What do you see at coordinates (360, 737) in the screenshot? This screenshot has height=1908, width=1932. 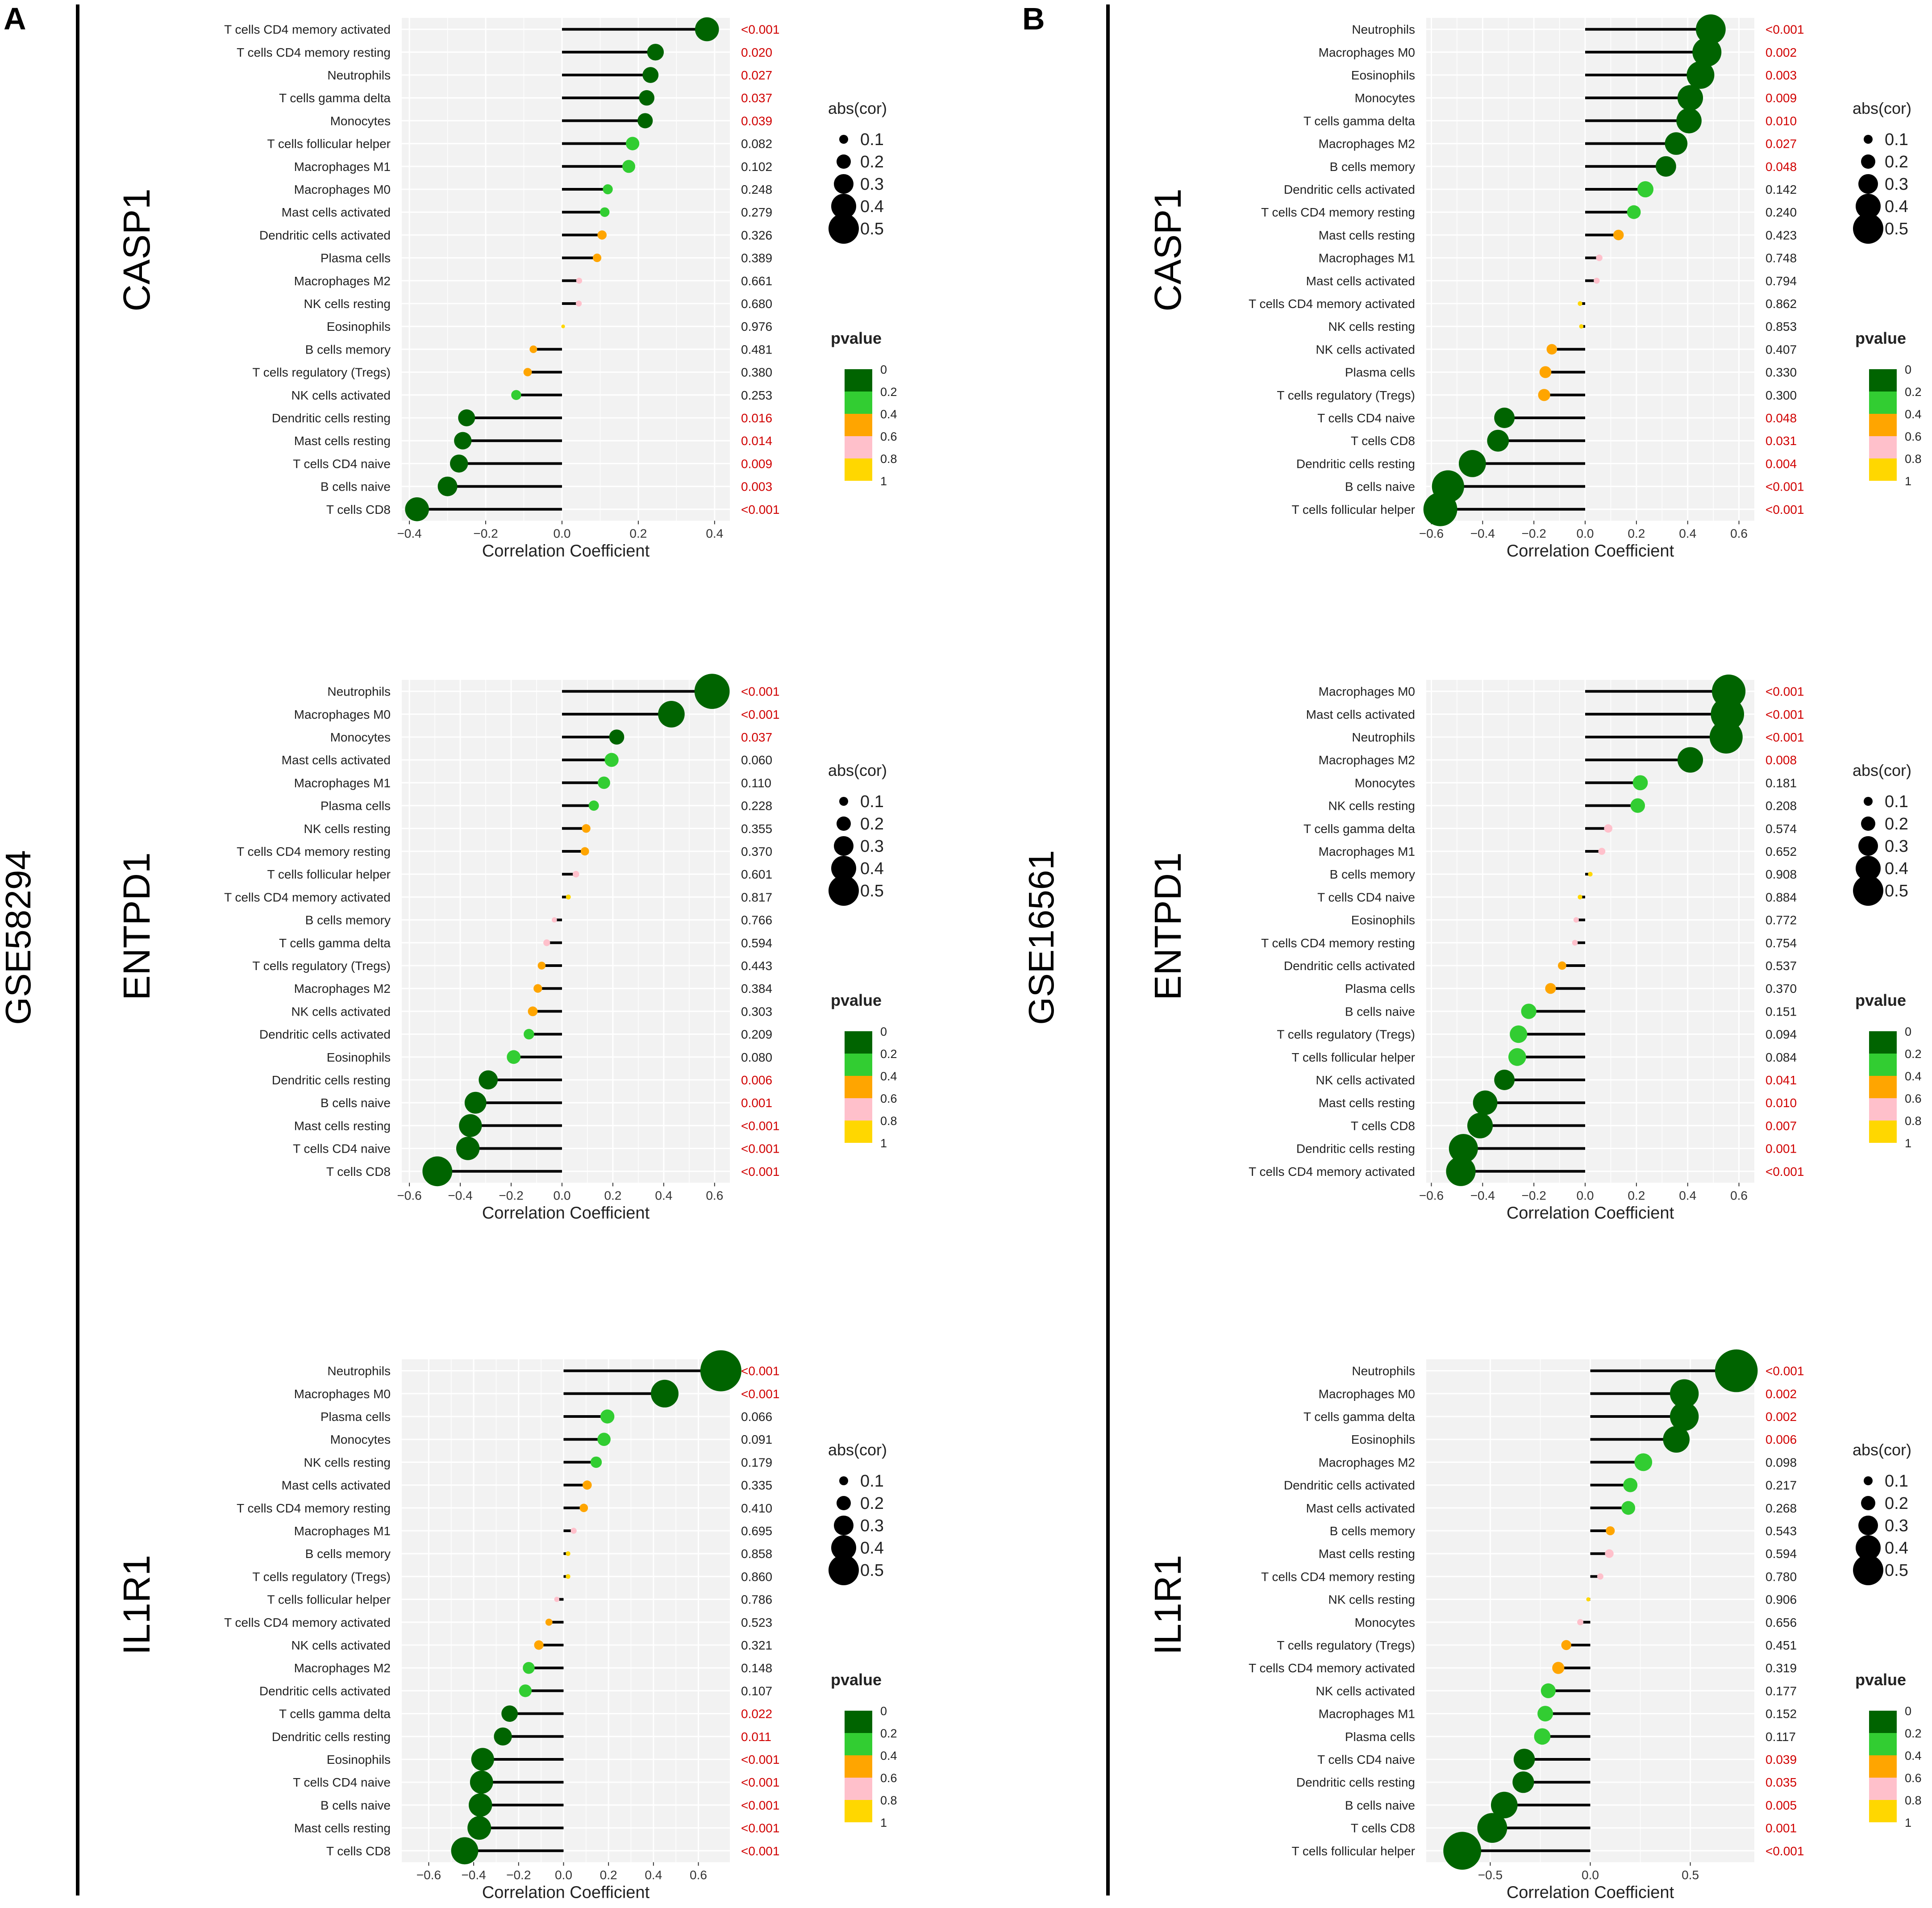 I see `category-label: Monocytes` at bounding box center [360, 737].